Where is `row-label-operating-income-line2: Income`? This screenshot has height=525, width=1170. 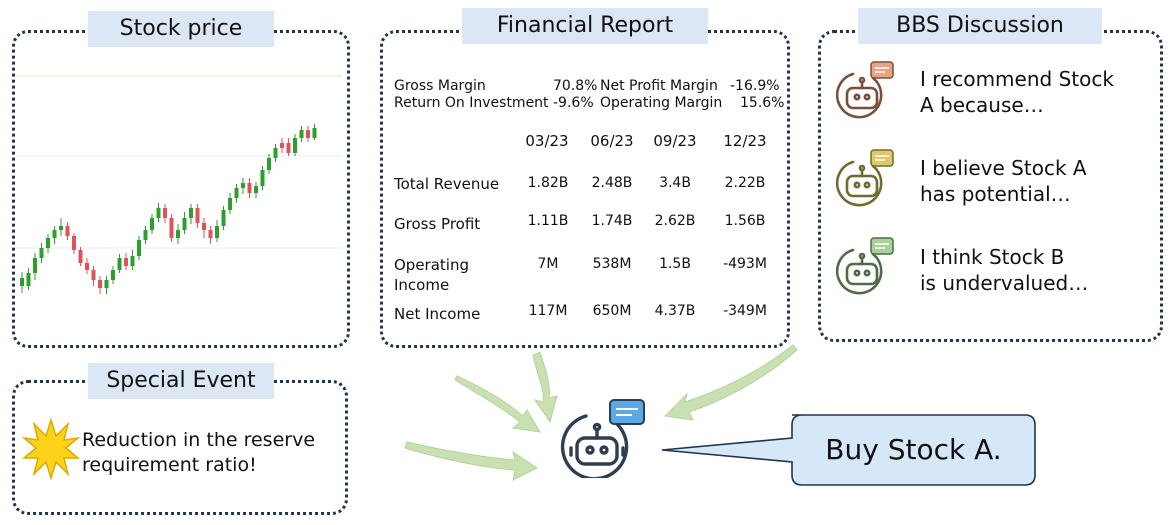
row-label-operating-income-line2: Income is located at coordinates (422, 285).